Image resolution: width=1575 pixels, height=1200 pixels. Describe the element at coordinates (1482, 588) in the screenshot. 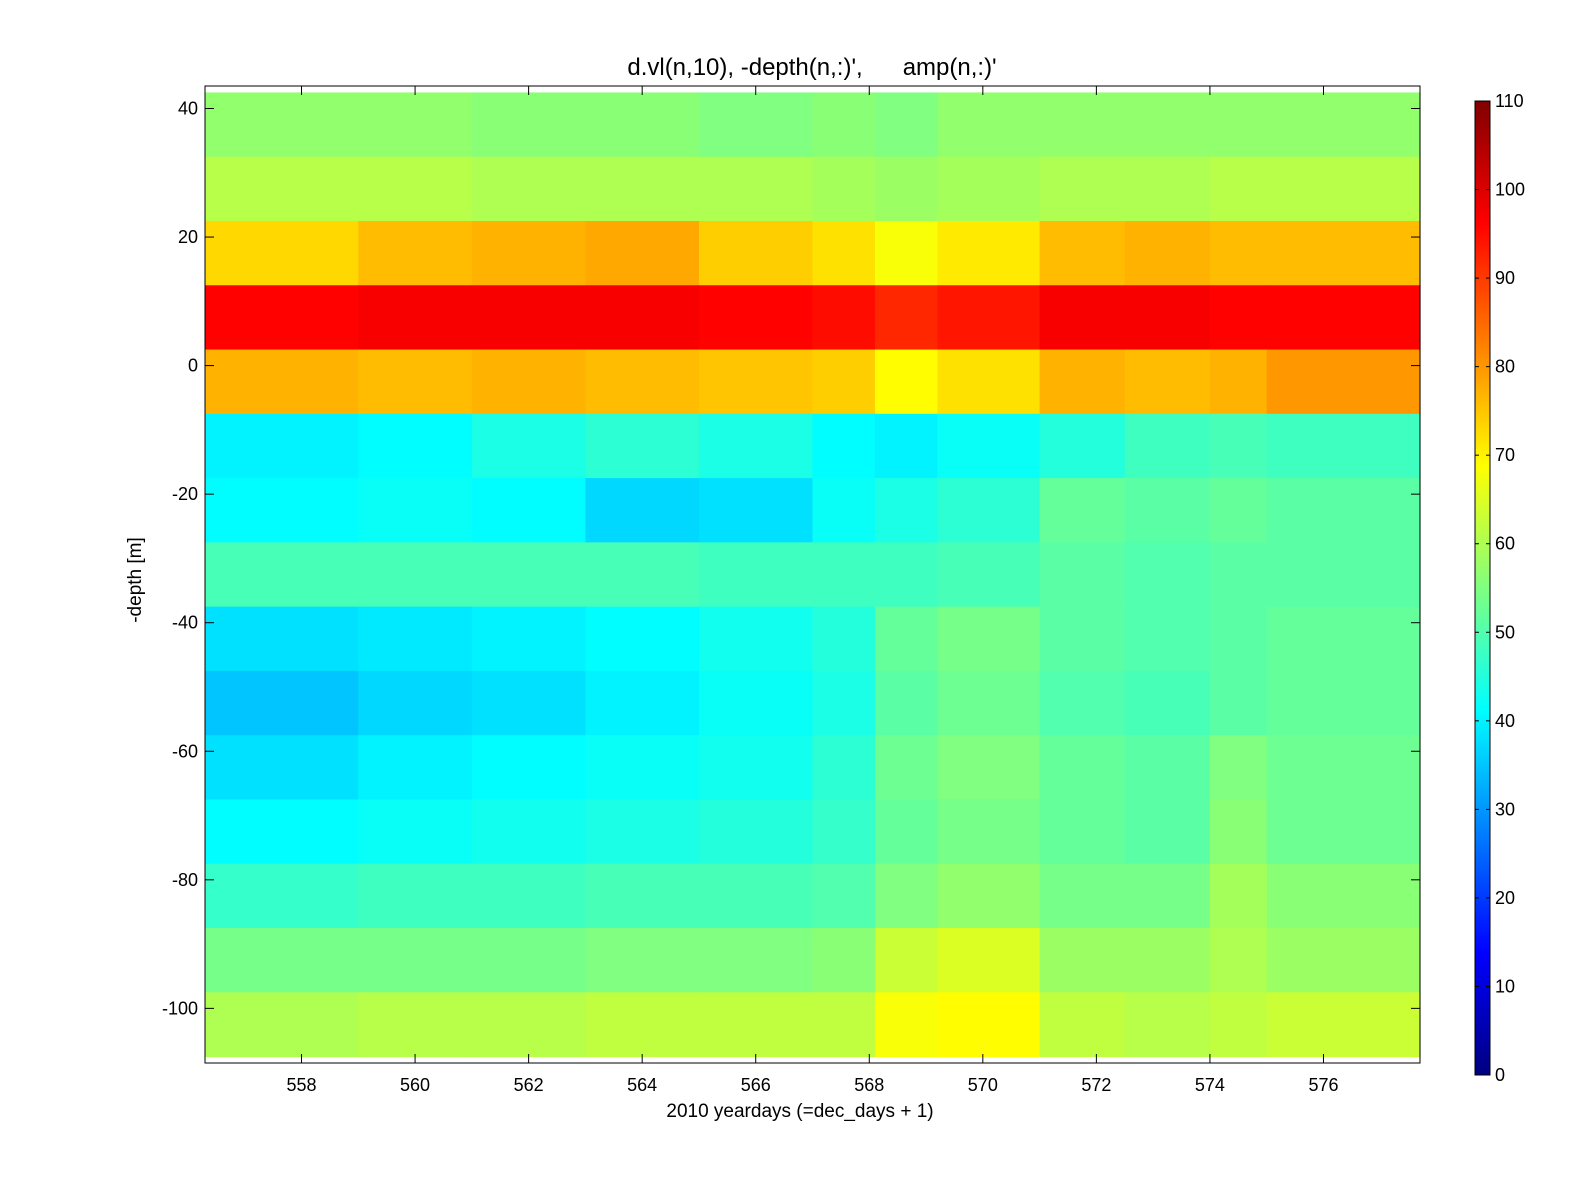

I see `colorbar-gradient` at that location.